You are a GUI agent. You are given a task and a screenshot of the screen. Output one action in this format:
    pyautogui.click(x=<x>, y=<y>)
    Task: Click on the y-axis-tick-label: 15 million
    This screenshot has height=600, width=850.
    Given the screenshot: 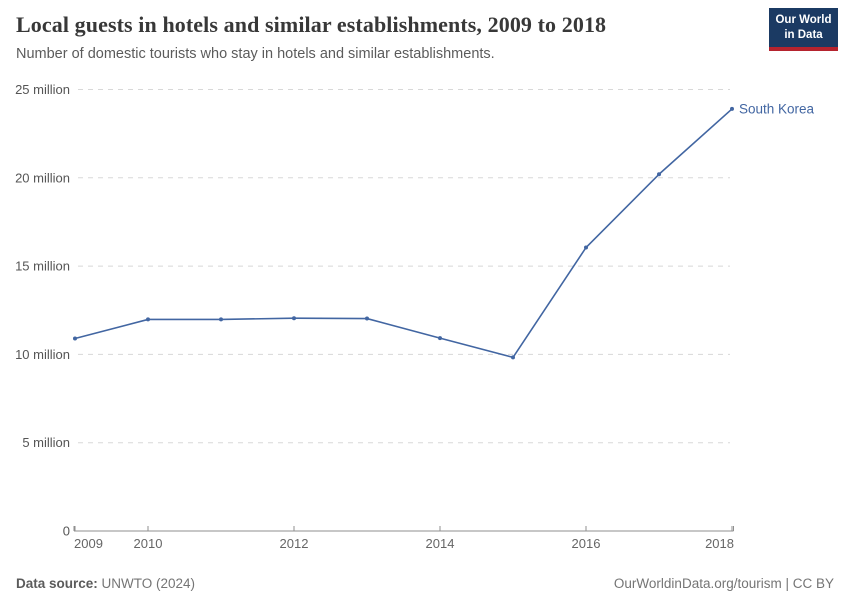 What is the action you would take?
    pyautogui.click(x=42, y=266)
    